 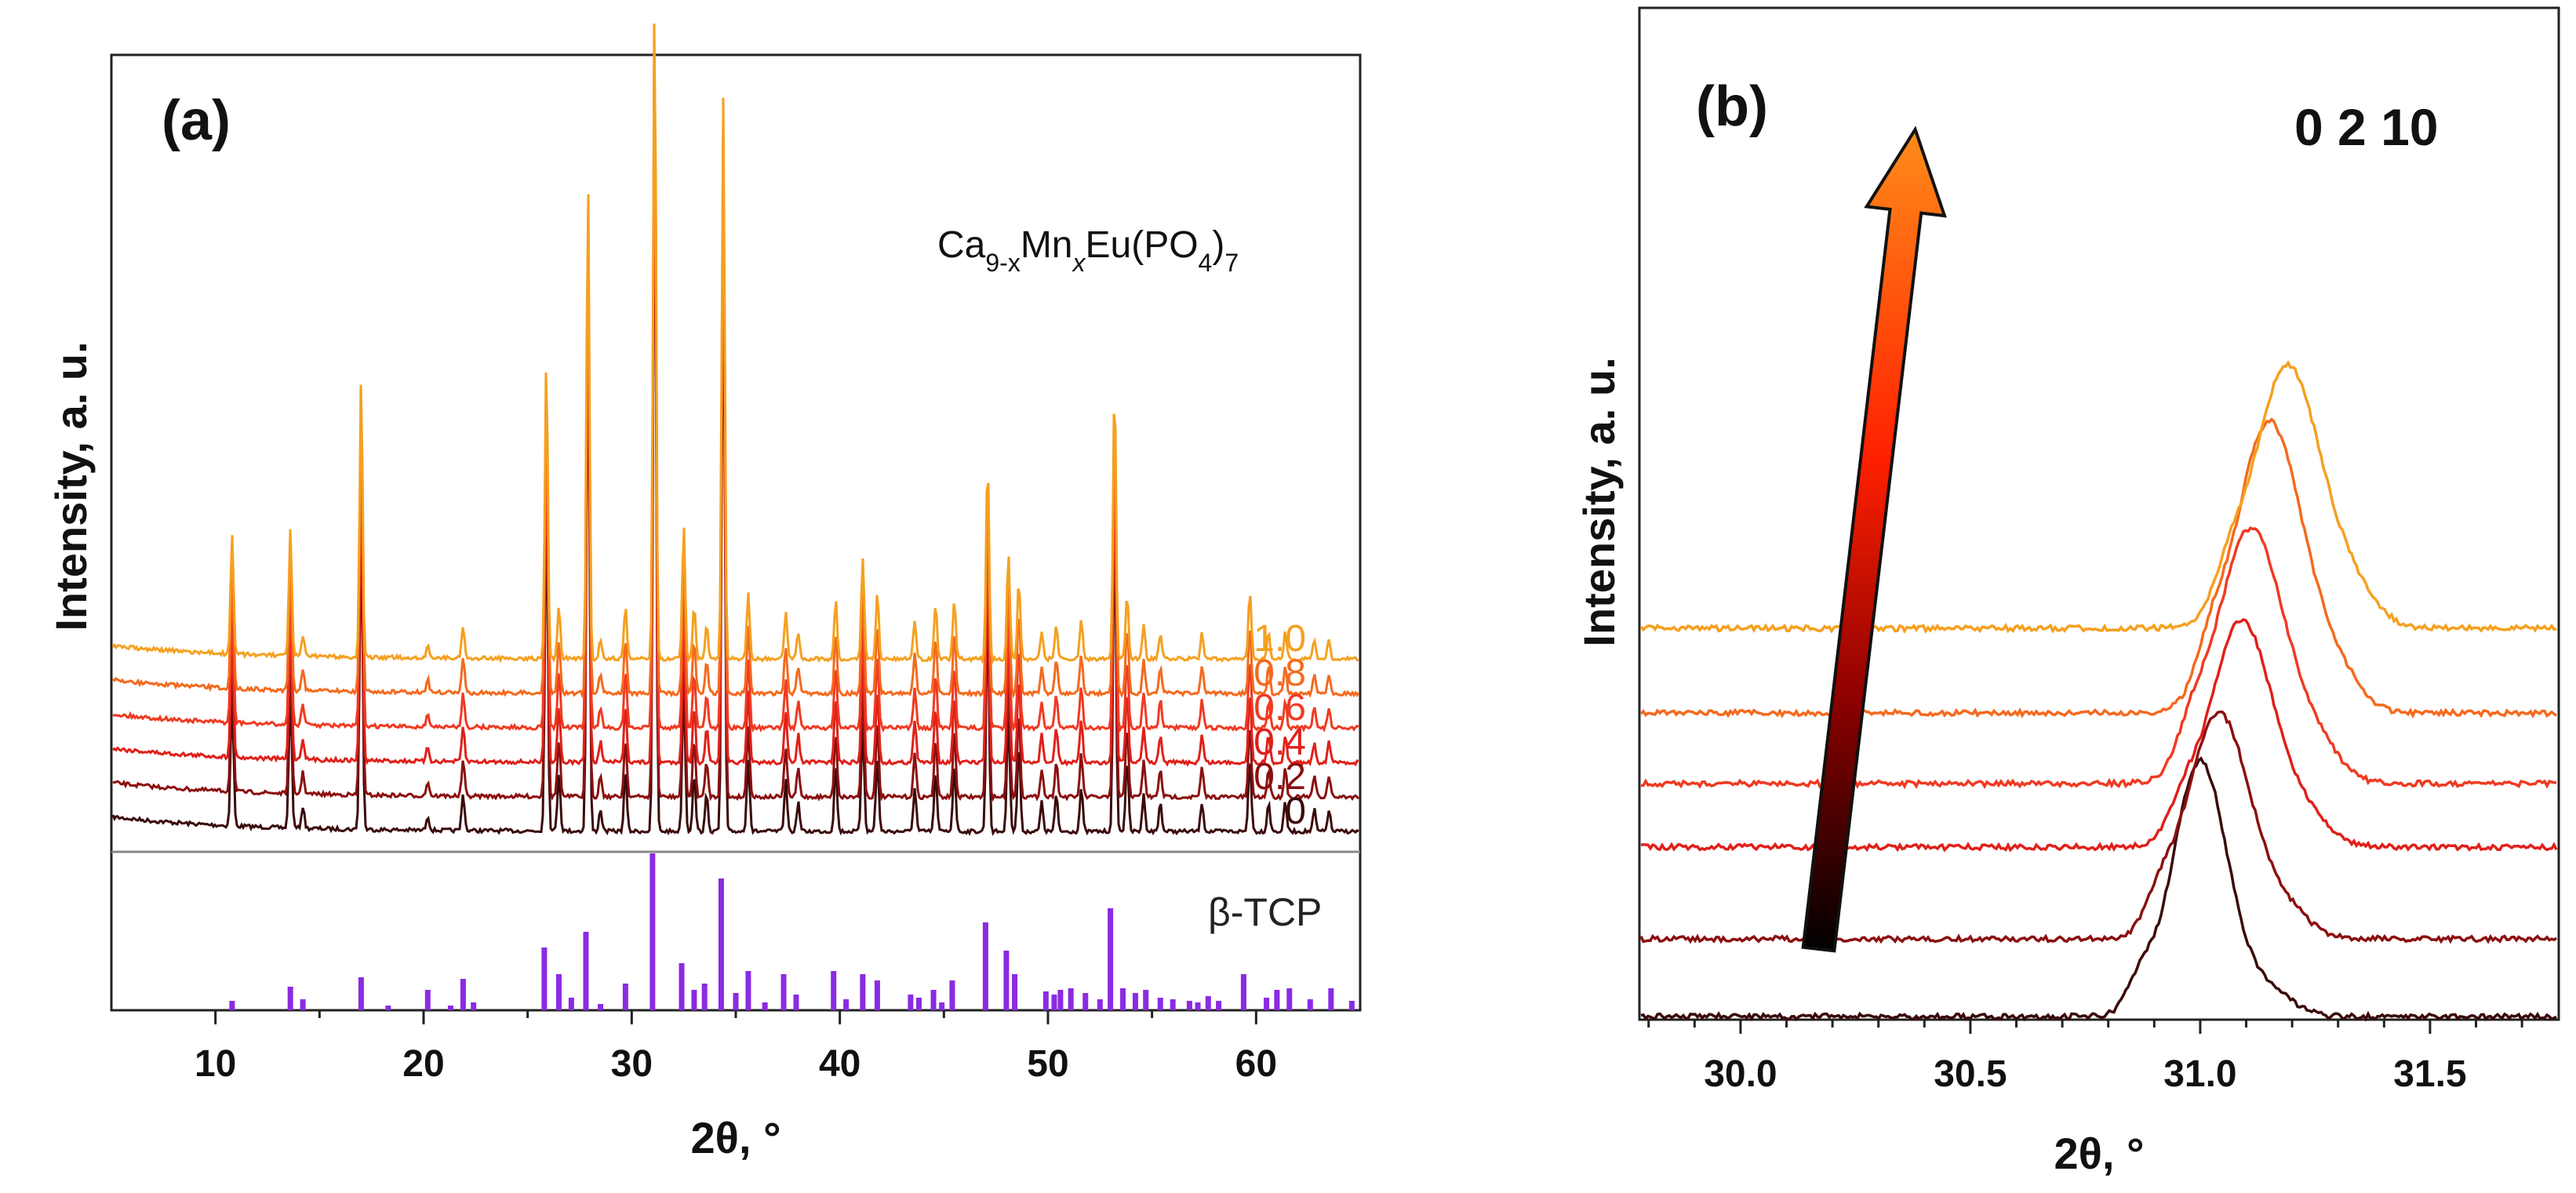 What do you see at coordinates (1279, 639) in the screenshot?
I see `series-label-1.0: 1.0` at bounding box center [1279, 639].